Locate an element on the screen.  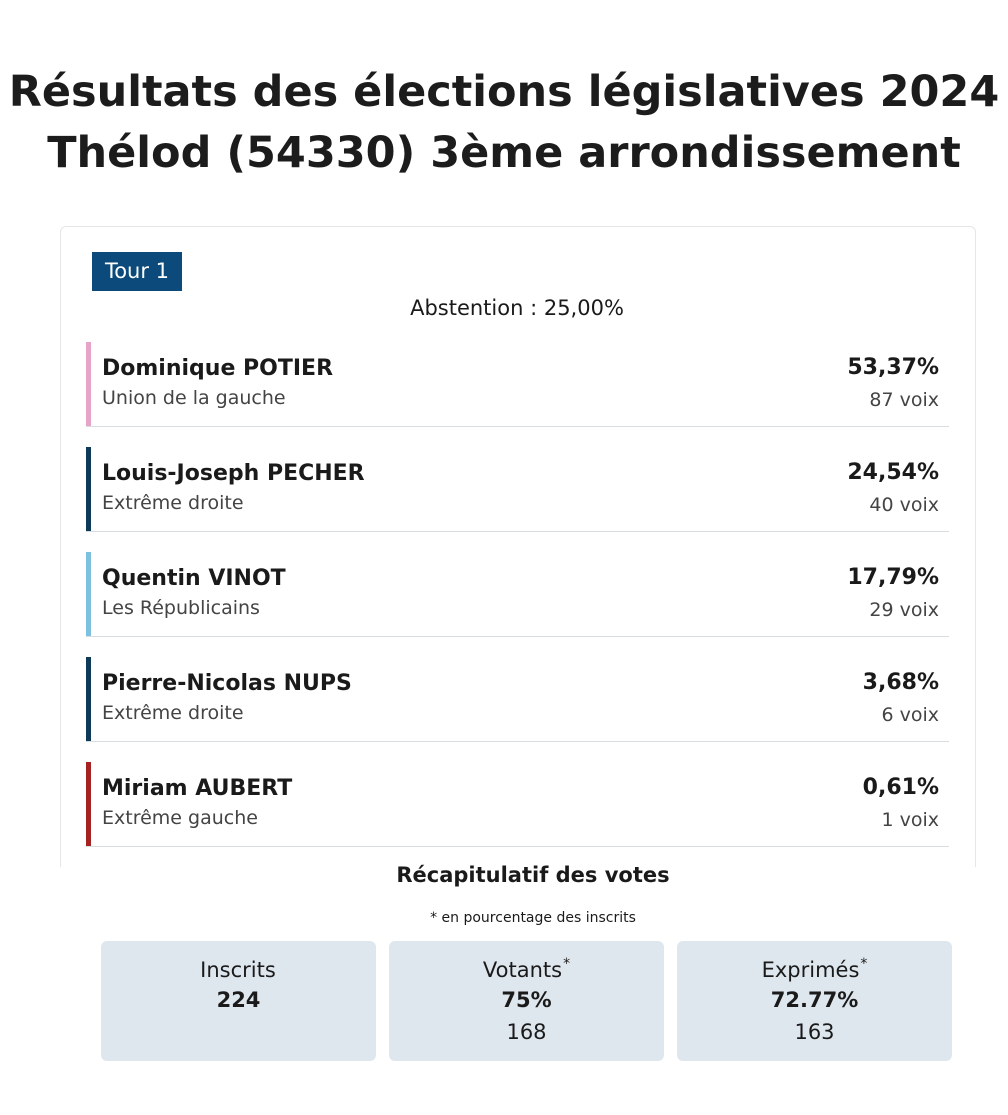
candidate-votes: 29 voix is located at coordinates (904, 610).